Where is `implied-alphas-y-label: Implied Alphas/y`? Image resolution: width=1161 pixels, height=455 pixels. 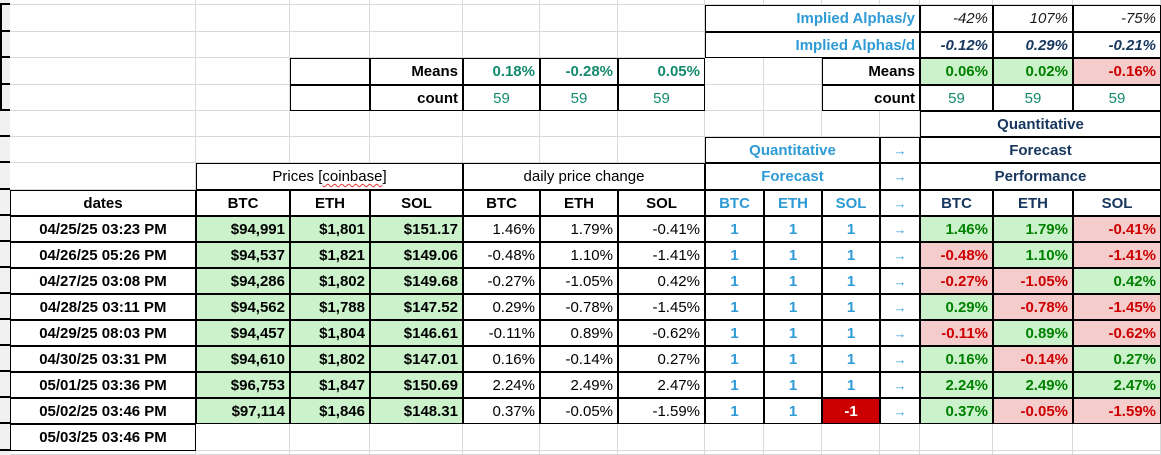 implied-alphas-y-label: Implied Alphas/y is located at coordinates (812, 18).